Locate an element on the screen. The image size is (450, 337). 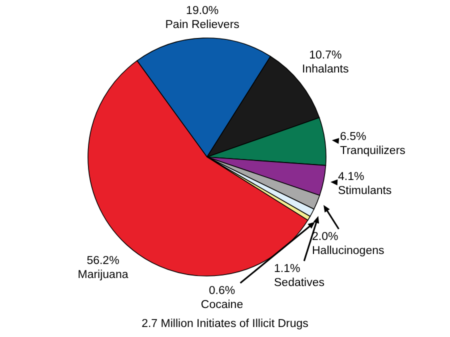
slice-label: Cocaine is located at coordinates (222, 305).